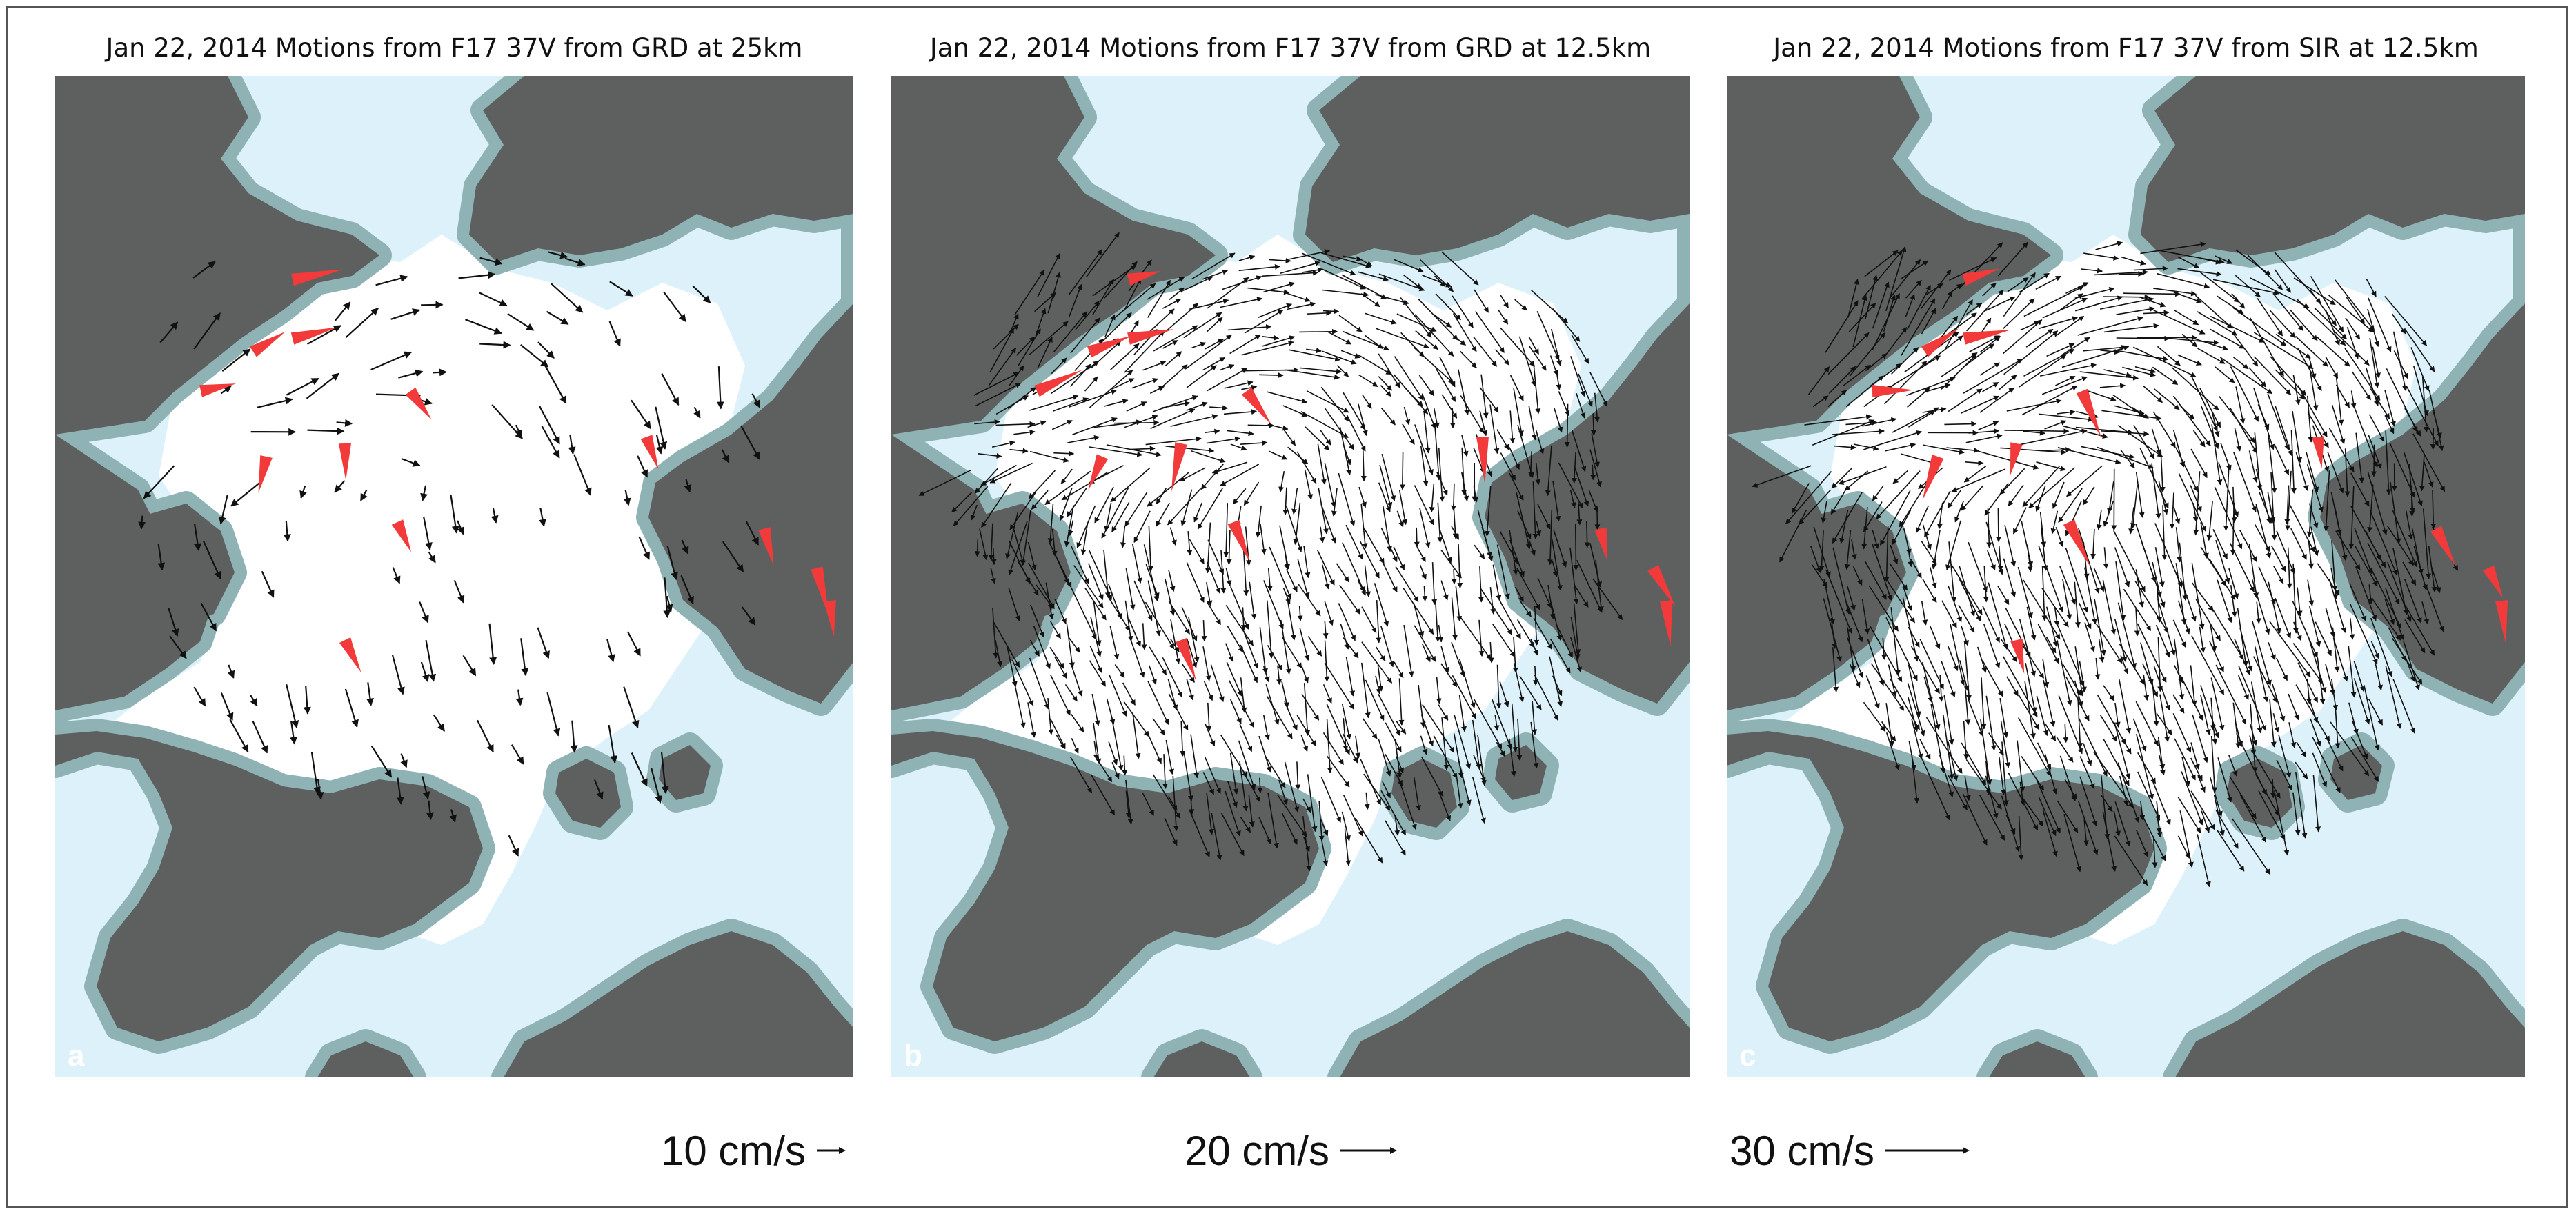  Describe the element at coordinates (1927, 1150) in the screenshot. I see `scale-c-arrow` at that location.